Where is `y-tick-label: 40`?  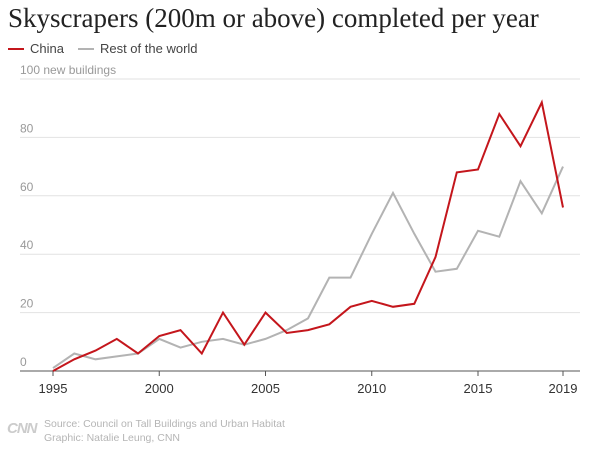 y-tick-label: 40 is located at coordinates (27, 245).